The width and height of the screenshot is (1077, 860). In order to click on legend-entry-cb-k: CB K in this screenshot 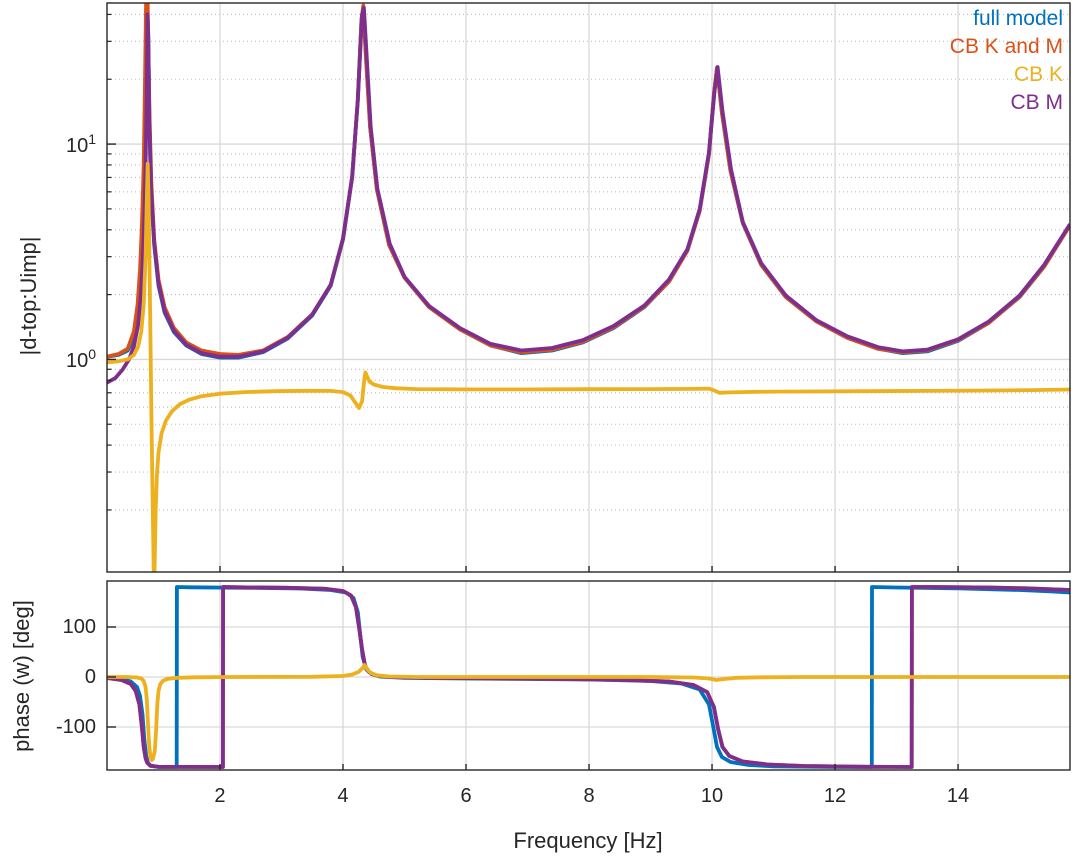, I will do `click(1038, 74)`.